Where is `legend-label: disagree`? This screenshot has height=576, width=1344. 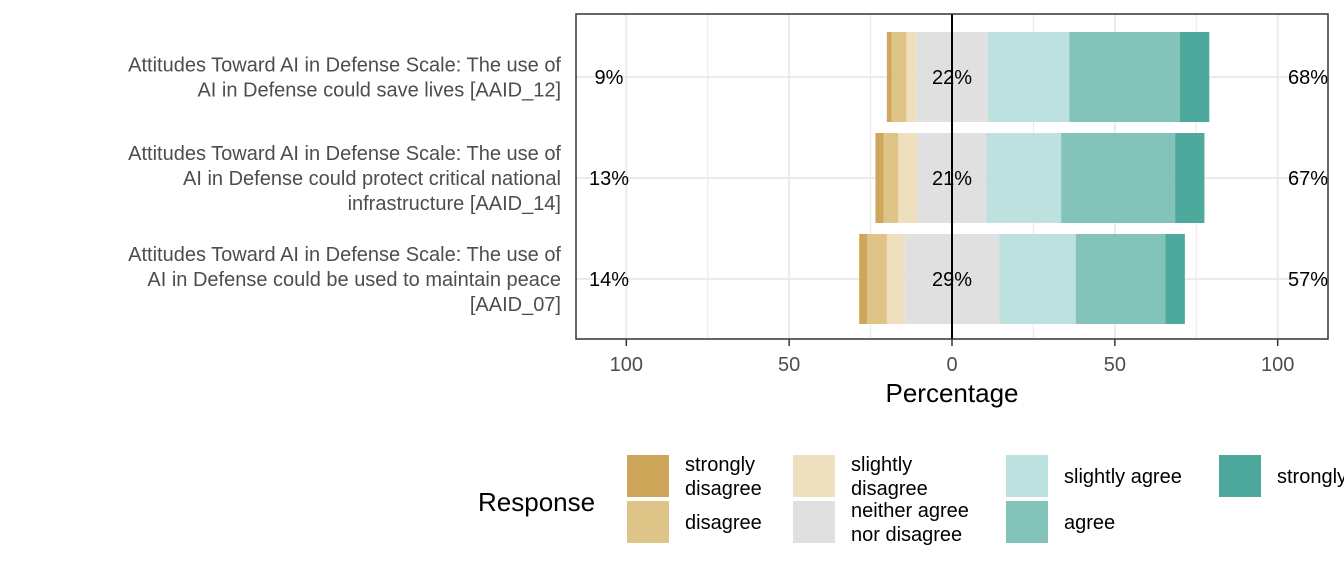
legend-label: disagree is located at coordinates (723, 523).